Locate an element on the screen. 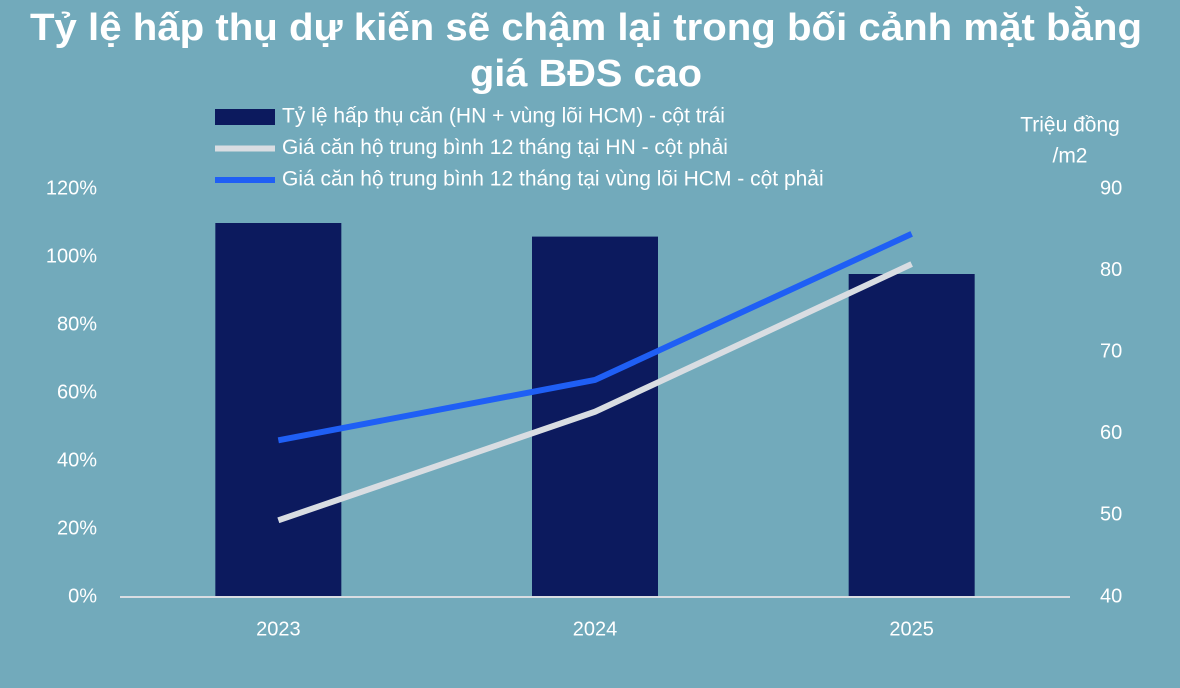  y2-tick-label: 90 is located at coordinates (1111, 188).